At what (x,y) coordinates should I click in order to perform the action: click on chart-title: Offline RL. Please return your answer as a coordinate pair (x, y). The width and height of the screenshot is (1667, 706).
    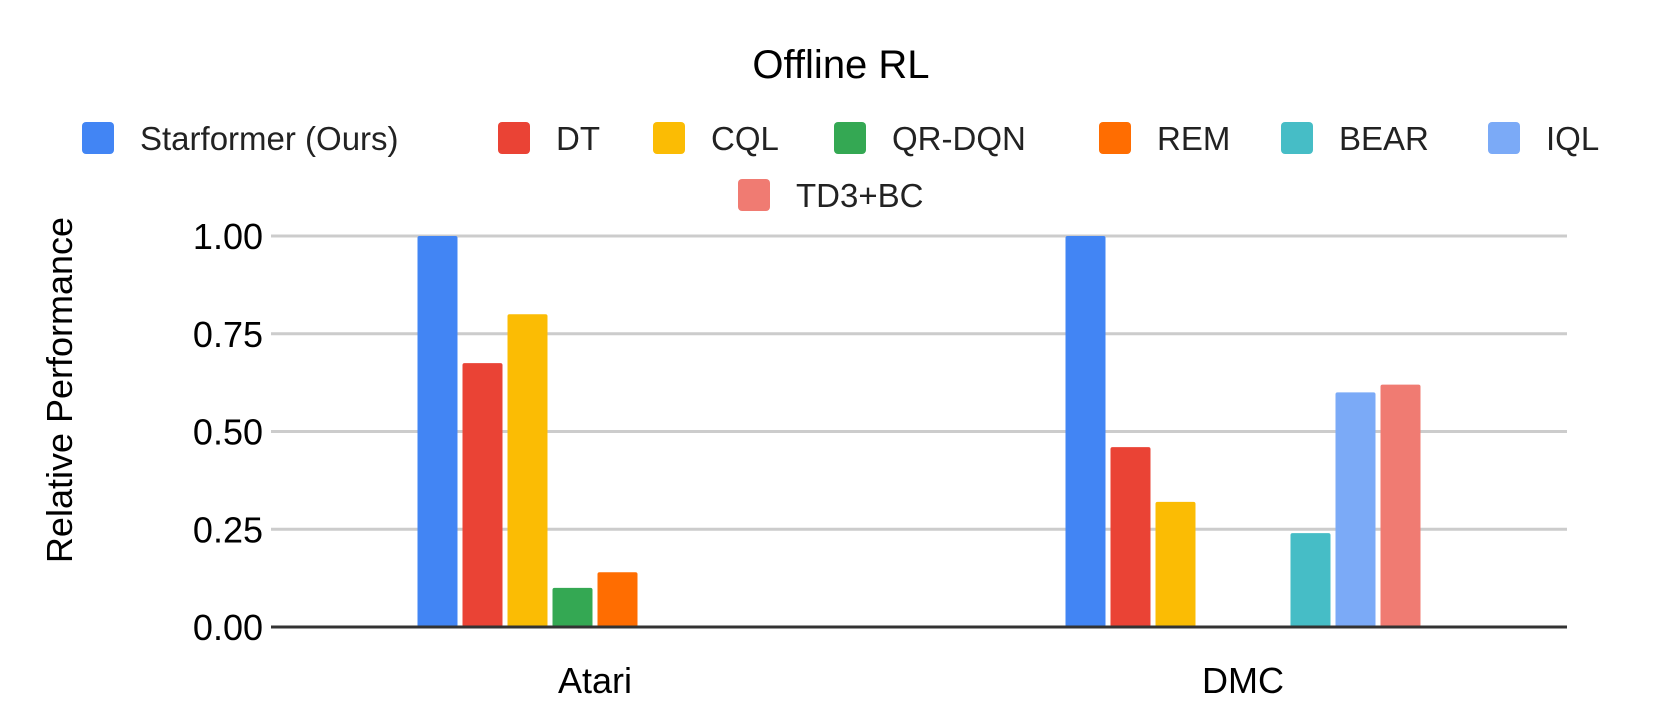
    Looking at the image, I should click on (840, 65).